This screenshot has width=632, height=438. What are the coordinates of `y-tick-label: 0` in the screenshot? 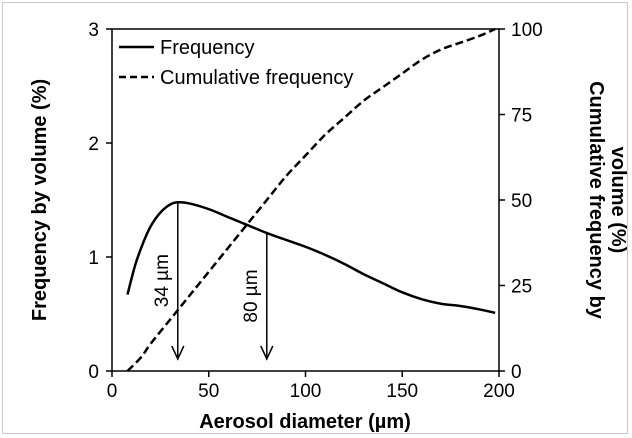 It's located at (93, 372).